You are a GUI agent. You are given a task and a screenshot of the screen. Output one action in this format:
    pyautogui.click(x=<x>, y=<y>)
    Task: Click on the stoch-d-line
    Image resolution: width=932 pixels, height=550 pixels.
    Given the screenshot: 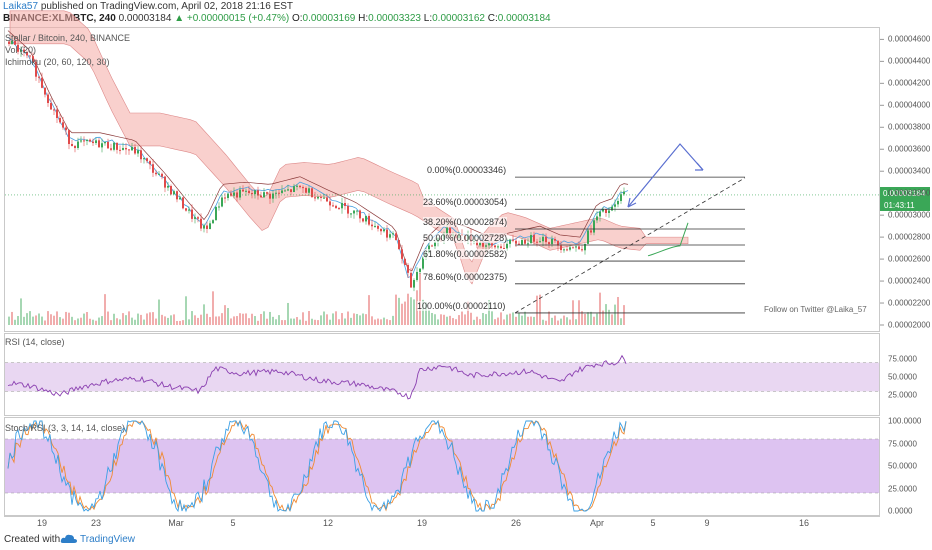 What is the action you would take?
    pyautogui.click(x=317, y=465)
    